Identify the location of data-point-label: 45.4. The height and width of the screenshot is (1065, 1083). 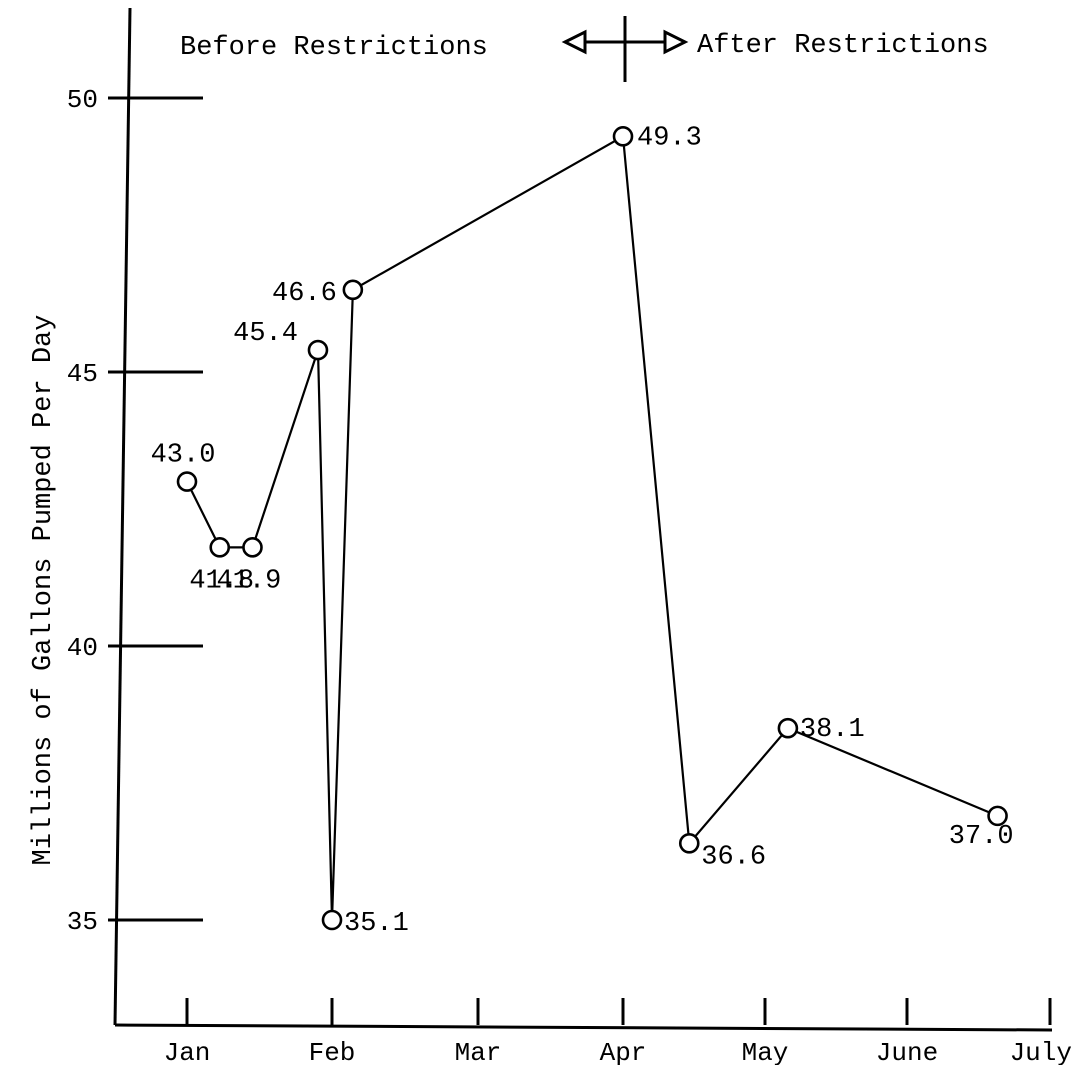
(265, 334).